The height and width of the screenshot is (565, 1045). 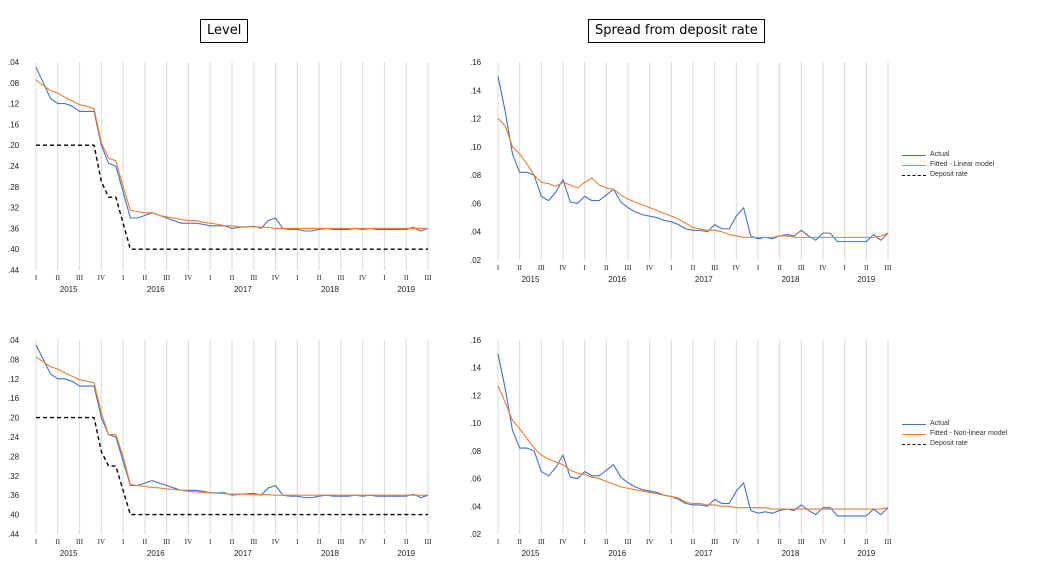 I want to click on y-tick-label: .04, so click(x=14, y=62).